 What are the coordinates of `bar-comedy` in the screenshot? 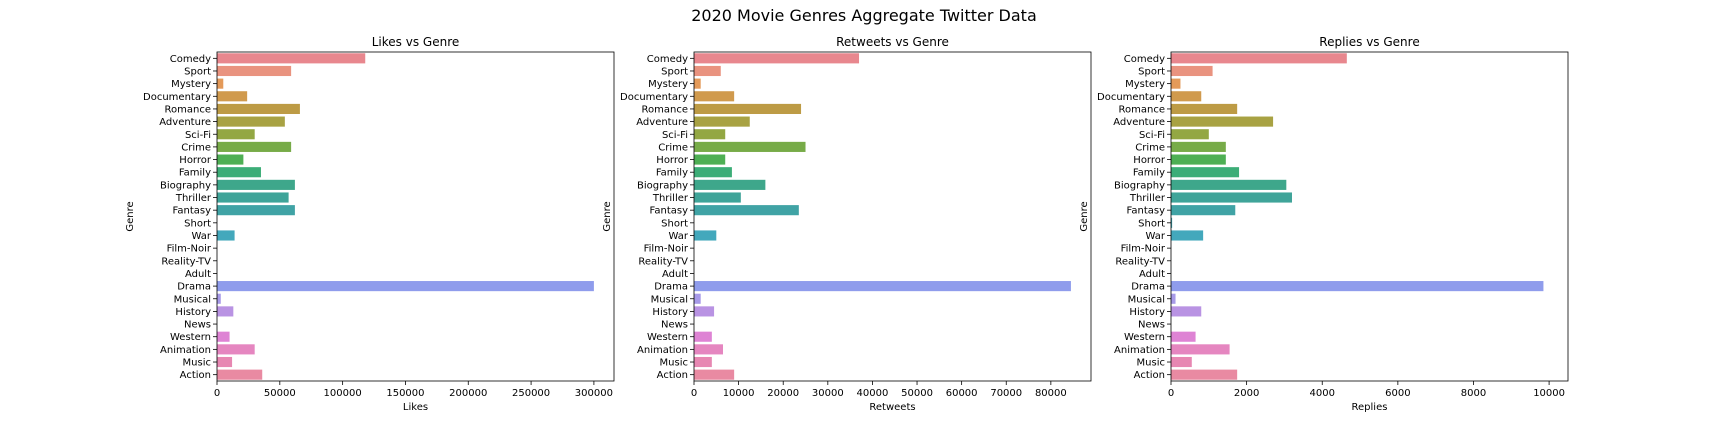 It's located at (777, 58).